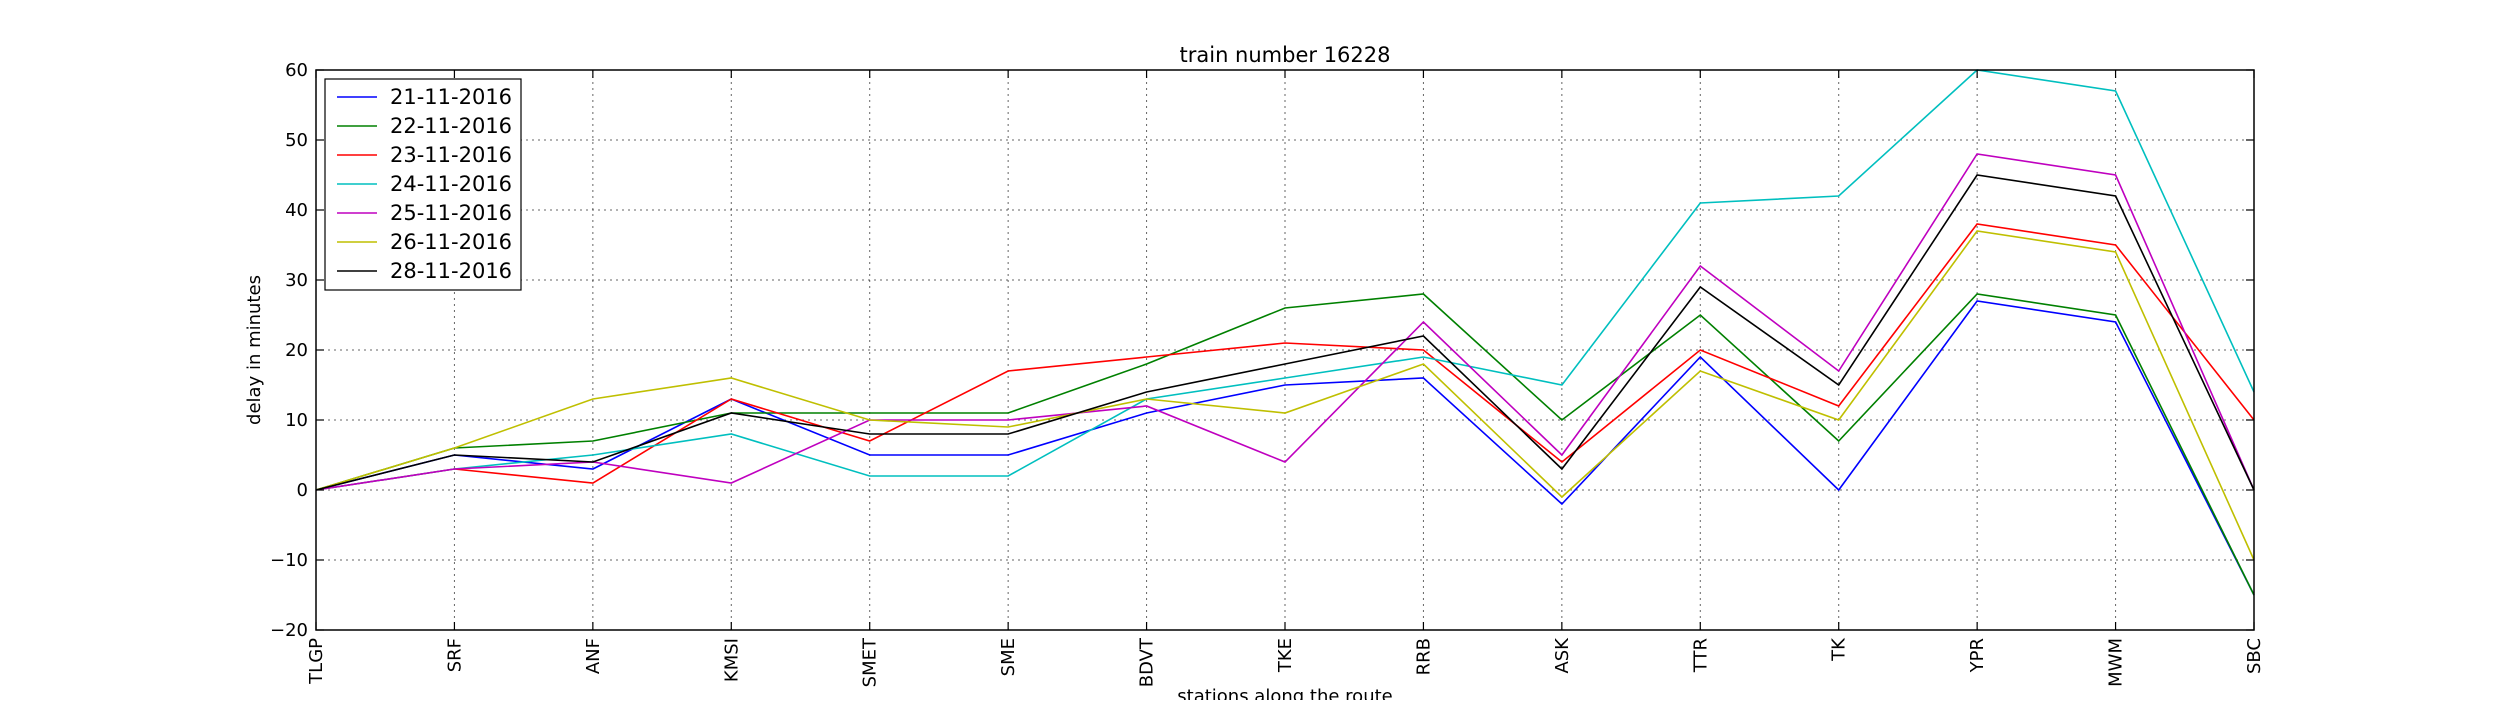 This screenshot has width=2500, height=705. What do you see at coordinates (454, 655) in the screenshot?
I see `x-tick-label: SRF` at bounding box center [454, 655].